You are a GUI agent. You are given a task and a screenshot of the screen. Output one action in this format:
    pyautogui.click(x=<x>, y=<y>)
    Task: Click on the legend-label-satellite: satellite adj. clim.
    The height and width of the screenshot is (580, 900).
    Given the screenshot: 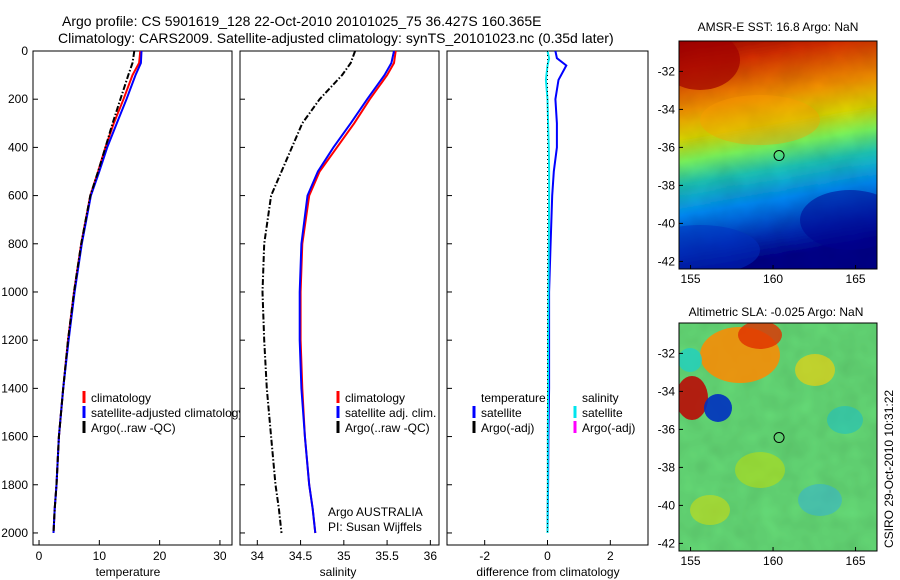 What is the action you would take?
    pyautogui.click(x=390, y=413)
    